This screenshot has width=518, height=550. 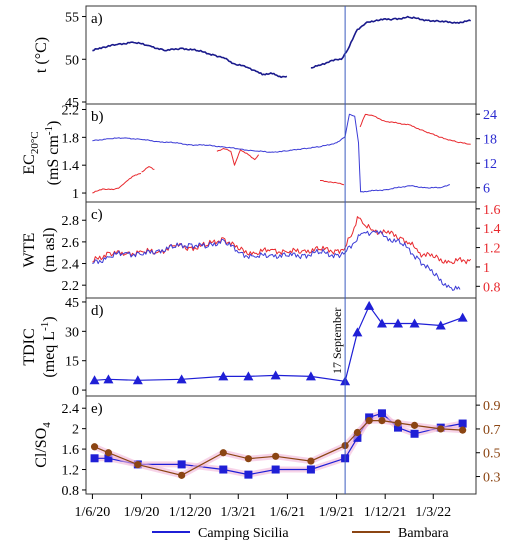 What do you see at coordinates (486, 189) in the screenshot?
I see `y2-tick-label: 6` at bounding box center [486, 189].